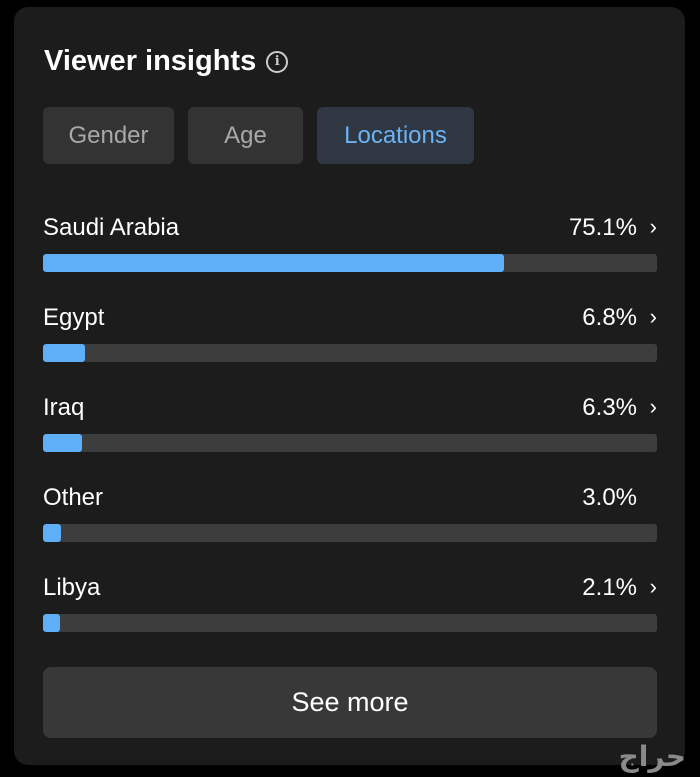 This screenshot has width=700, height=777. Describe the element at coordinates (108, 135) in the screenshot. I see `tab-gender: Gender` at that location.